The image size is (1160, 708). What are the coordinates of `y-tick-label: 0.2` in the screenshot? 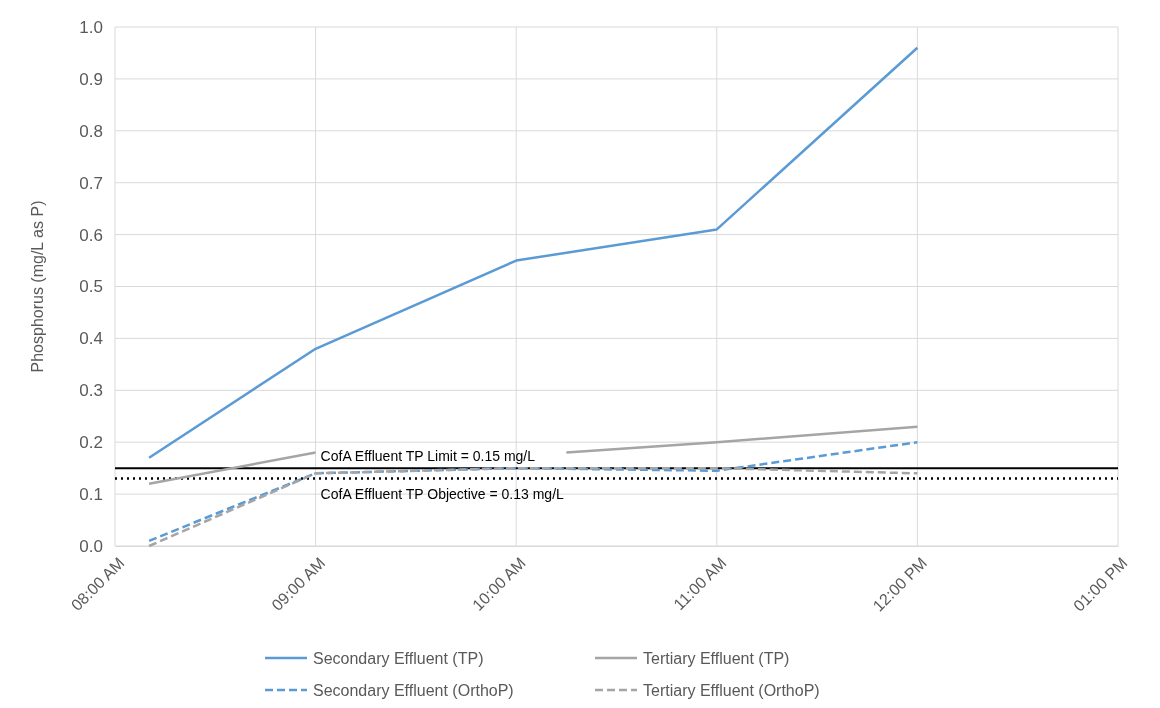 It's located at (91, 443).